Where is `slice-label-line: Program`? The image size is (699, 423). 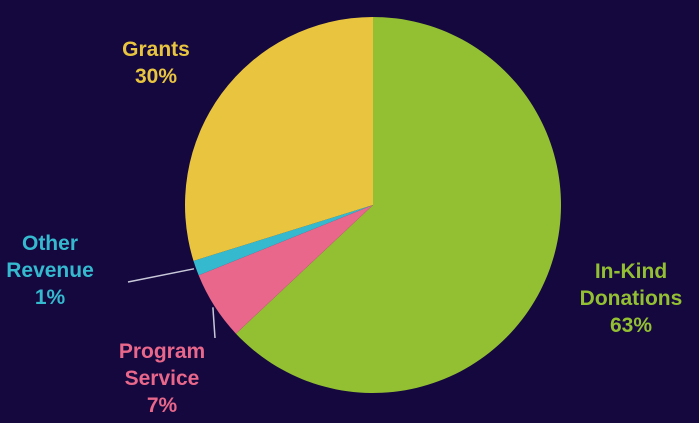
slice-label-line: Program is located at coordinates (162, 351).